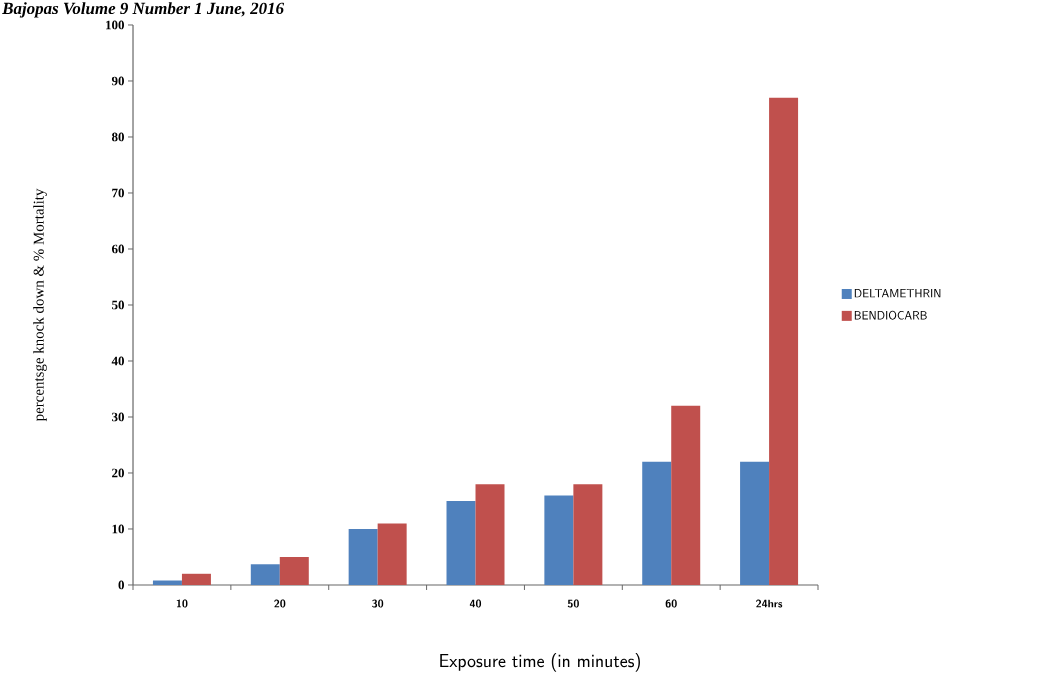 This screenshot has width=1037, height=675. I want to click on x-axis-title: Exposure time (in minutes), so click(540, 662).